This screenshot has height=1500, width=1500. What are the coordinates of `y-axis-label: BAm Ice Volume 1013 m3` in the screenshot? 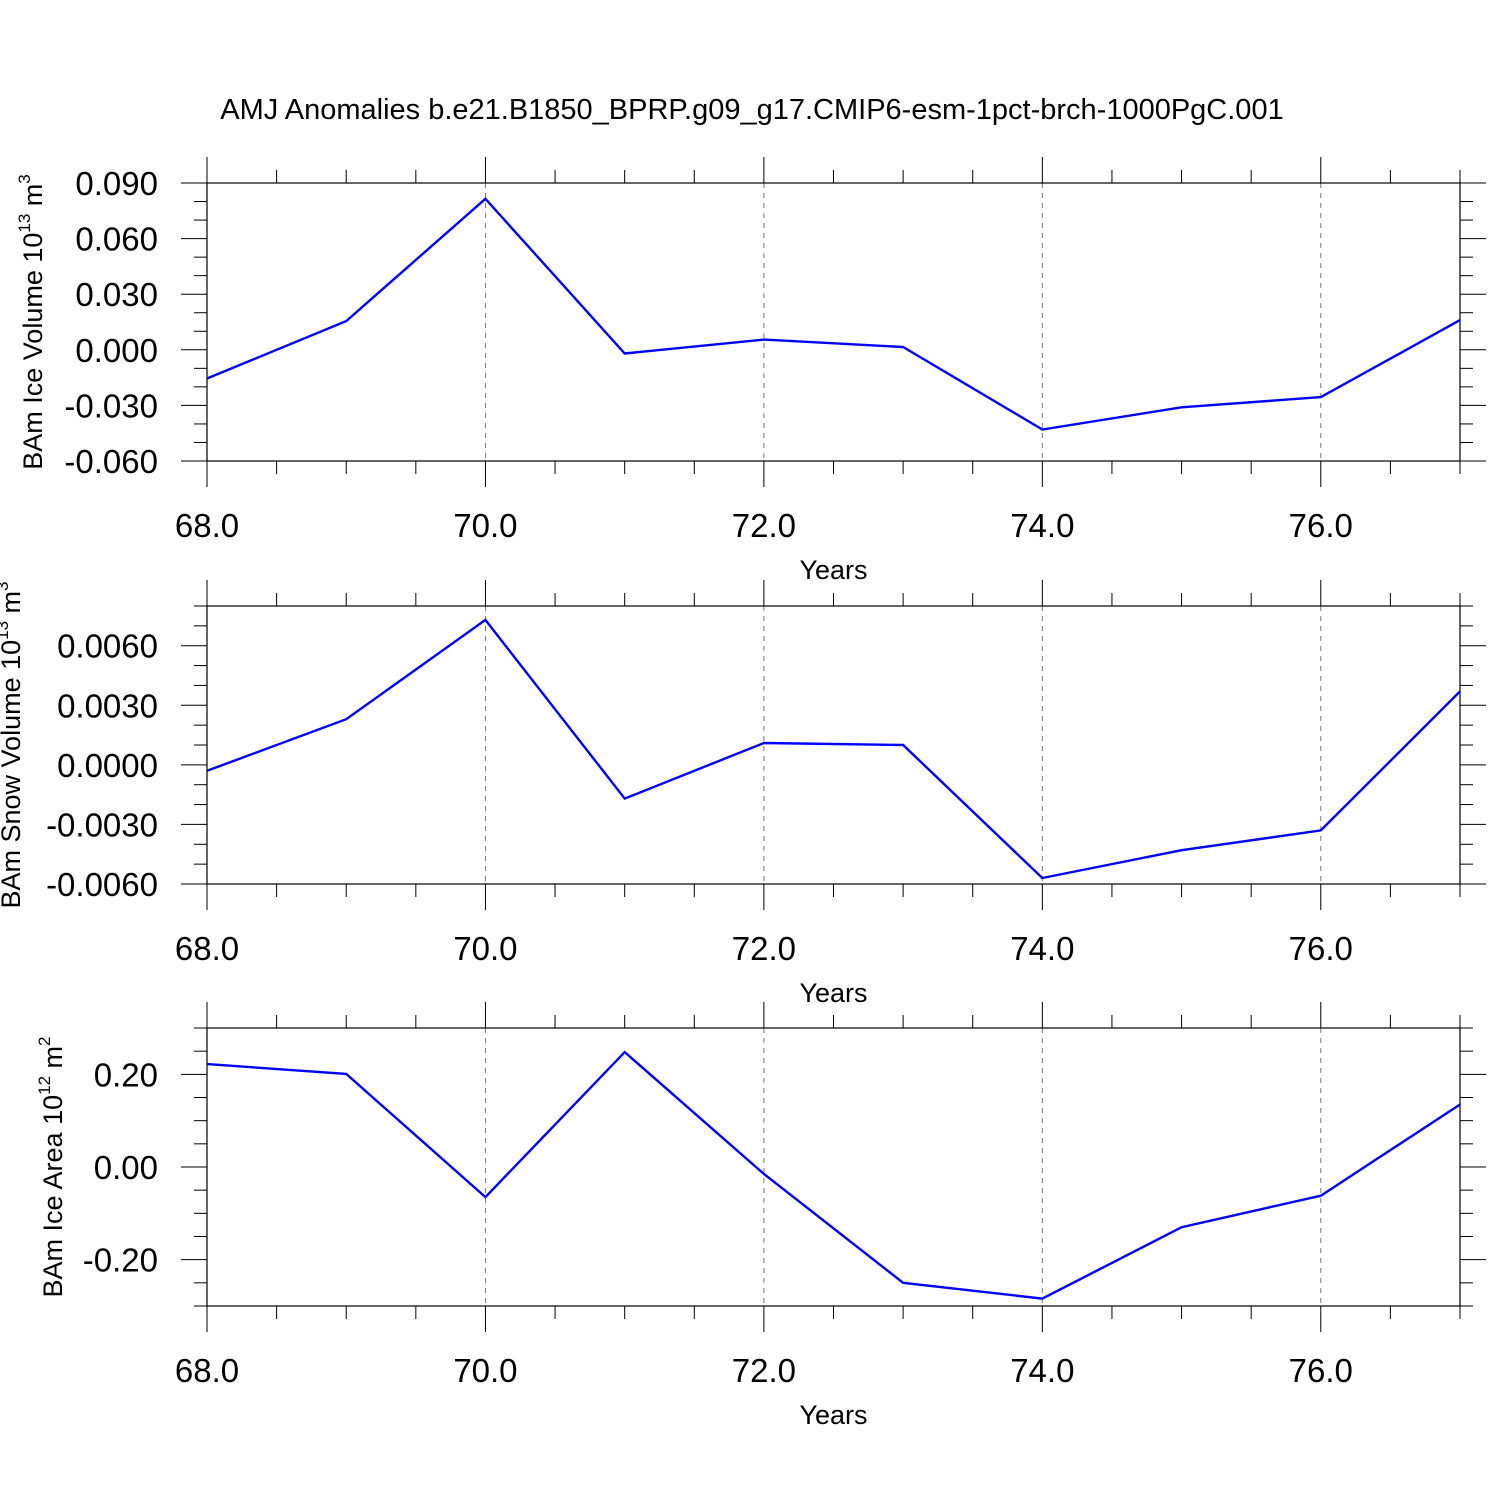 It's located at (31, 322).